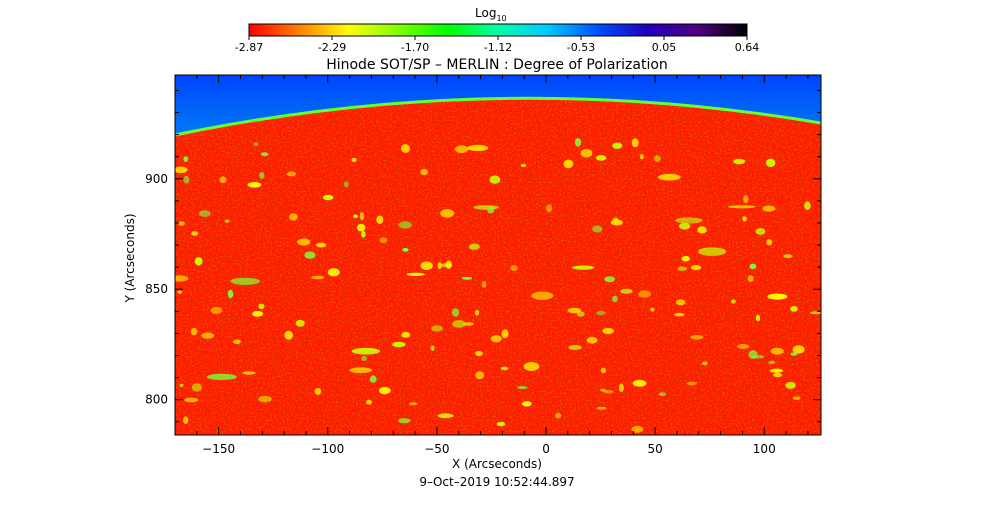 The image size is (994, 512). I want to click on x-axis-label: X (Arcseconds), so click(497, 464).